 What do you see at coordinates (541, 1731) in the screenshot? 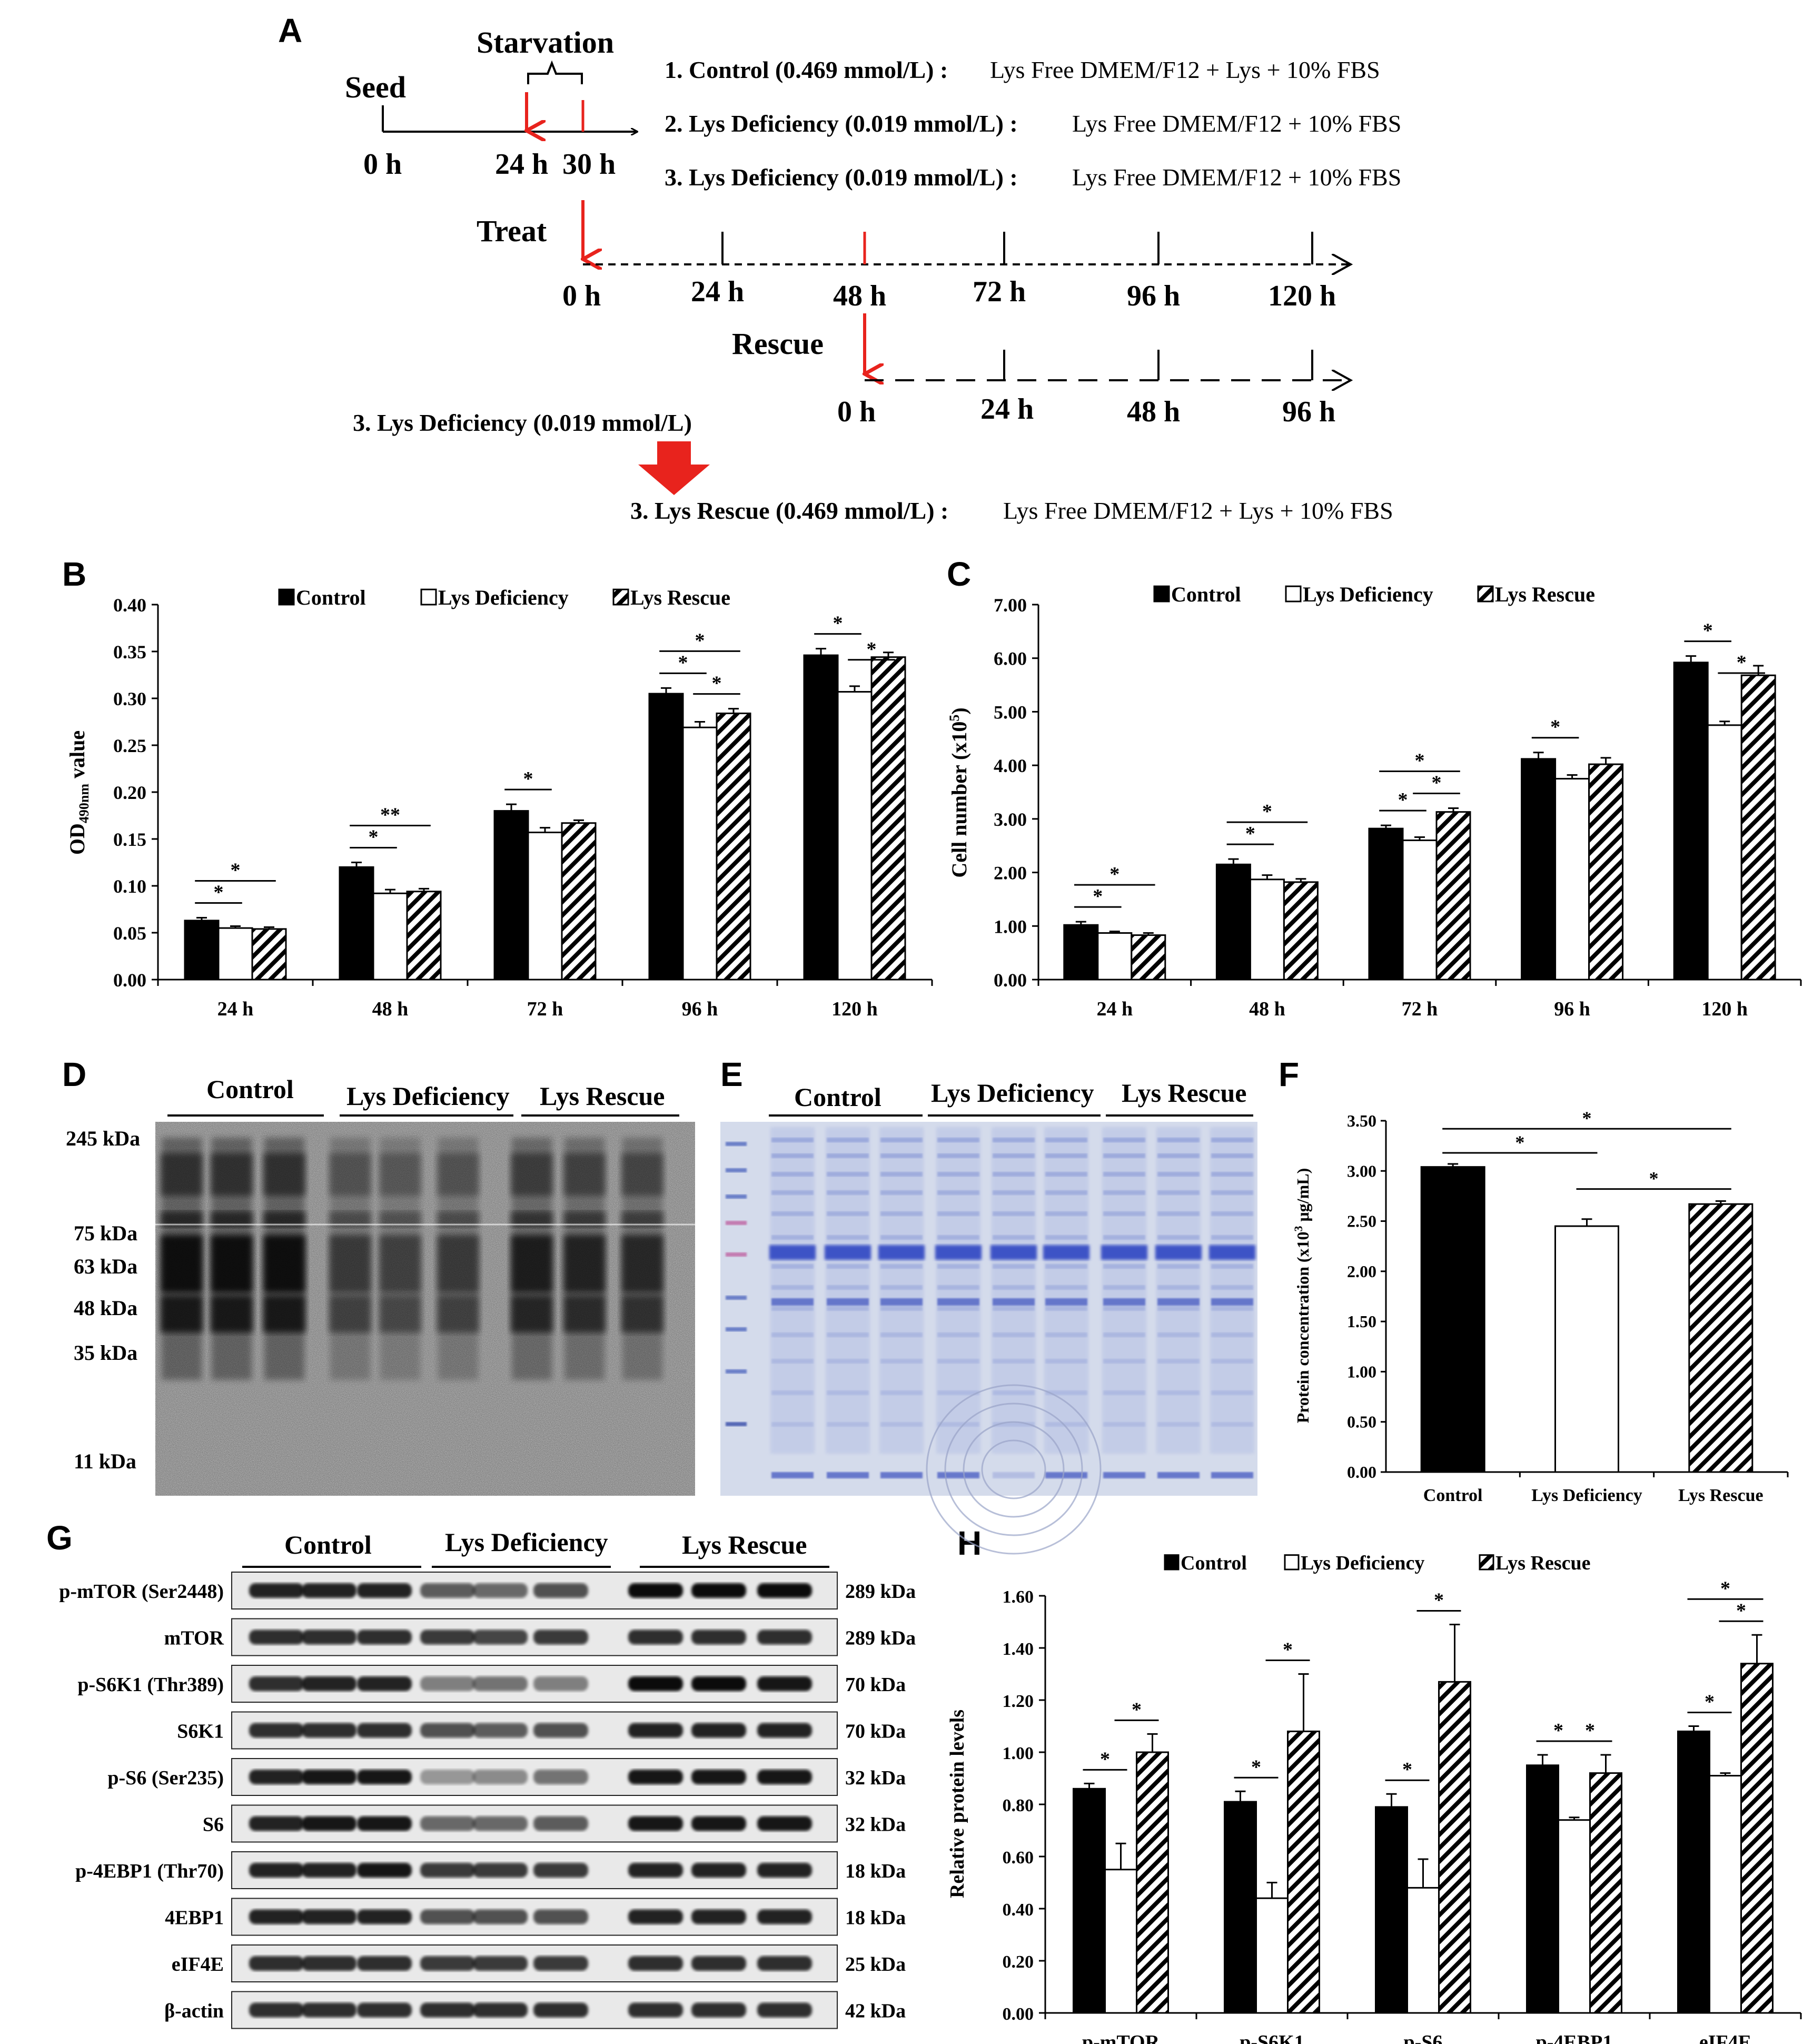
I see `blot-row-s6k1: S6K1 70 kDa` at bounding box center [541, 1731].